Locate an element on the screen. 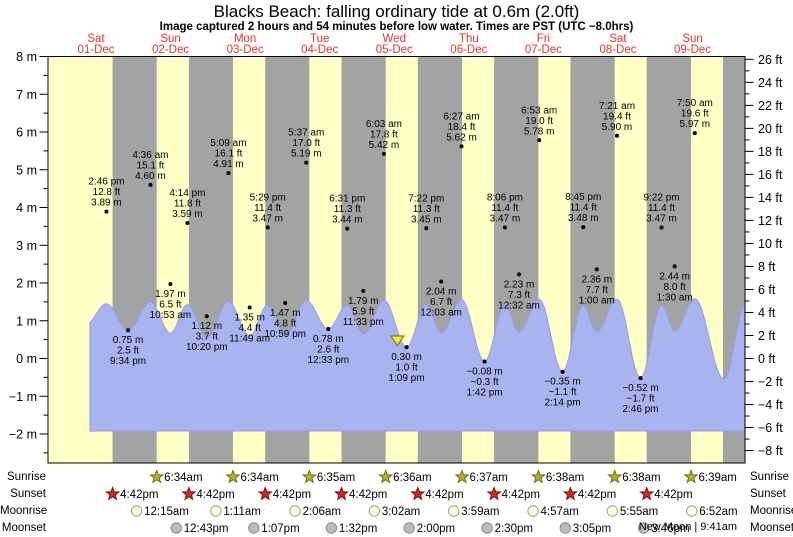  day-label: Wed 05-Dec is located at coordinates (394, 44).